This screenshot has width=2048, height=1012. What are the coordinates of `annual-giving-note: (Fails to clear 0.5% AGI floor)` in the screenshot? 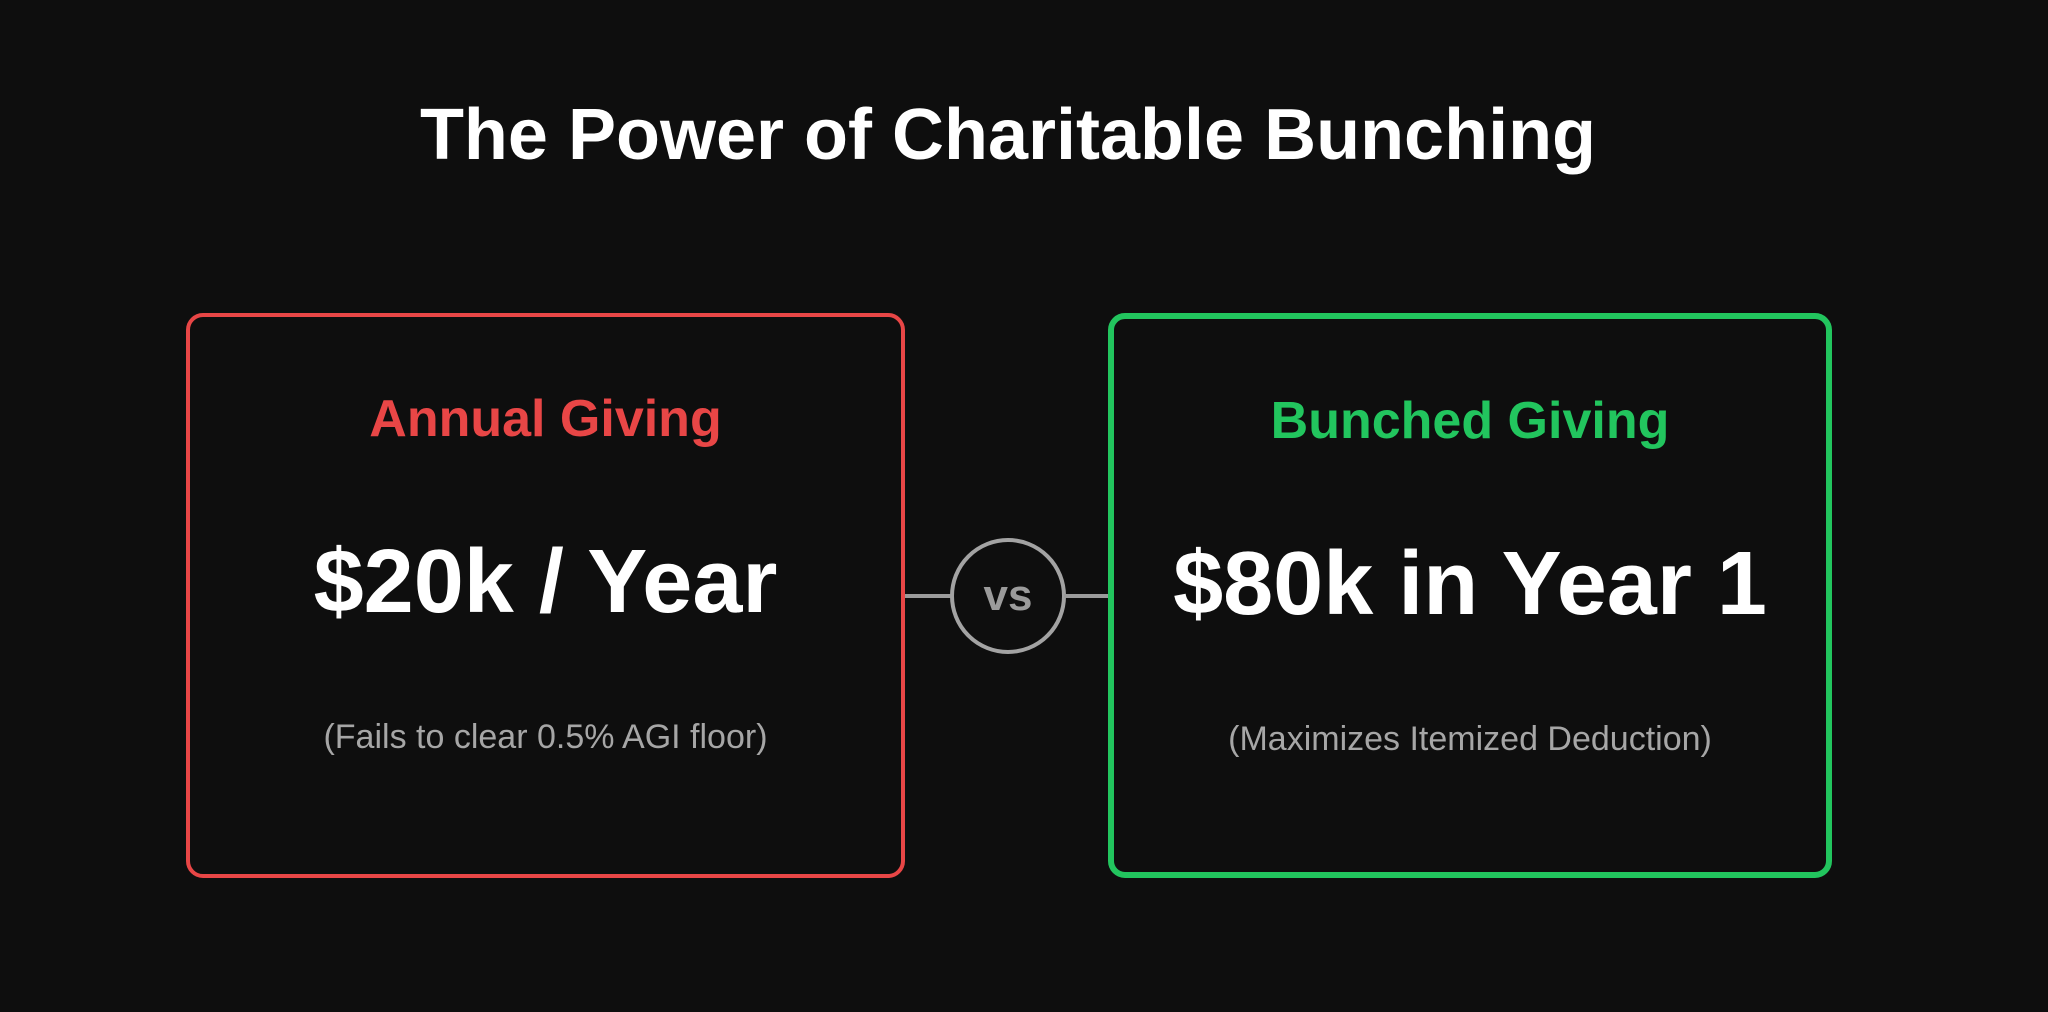 It's located at (545, 737).